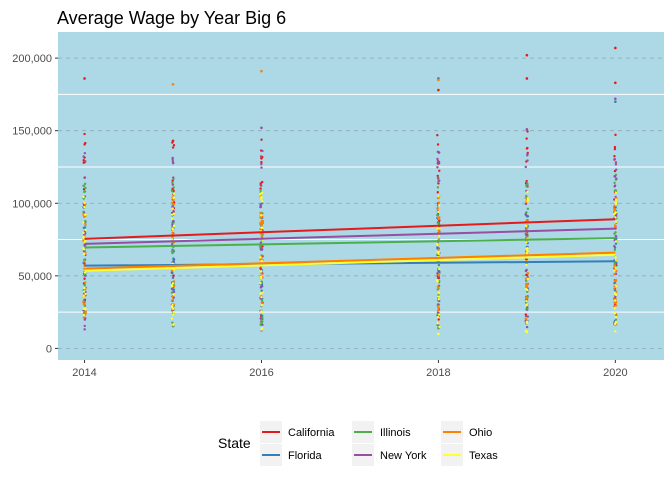 The height and width of the screenshot is (480, 672). I want to click on y-tick-label: 150,000, so click(32, 132).